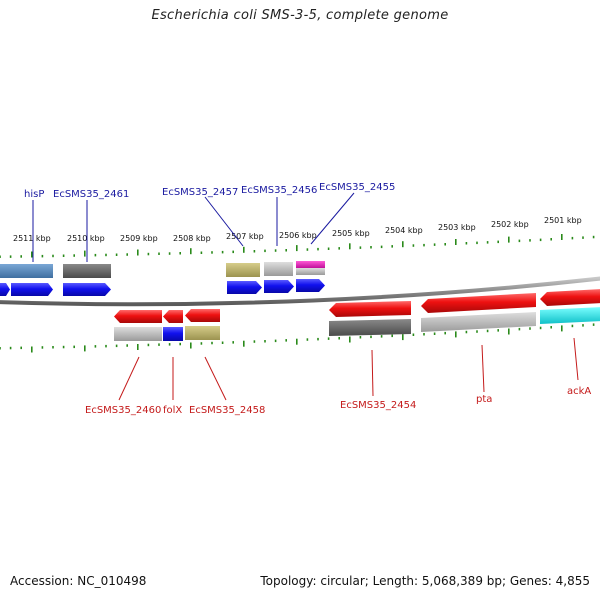 The image size is (600, 600). I want to click on forward-leader-lines, so click(193, 227).